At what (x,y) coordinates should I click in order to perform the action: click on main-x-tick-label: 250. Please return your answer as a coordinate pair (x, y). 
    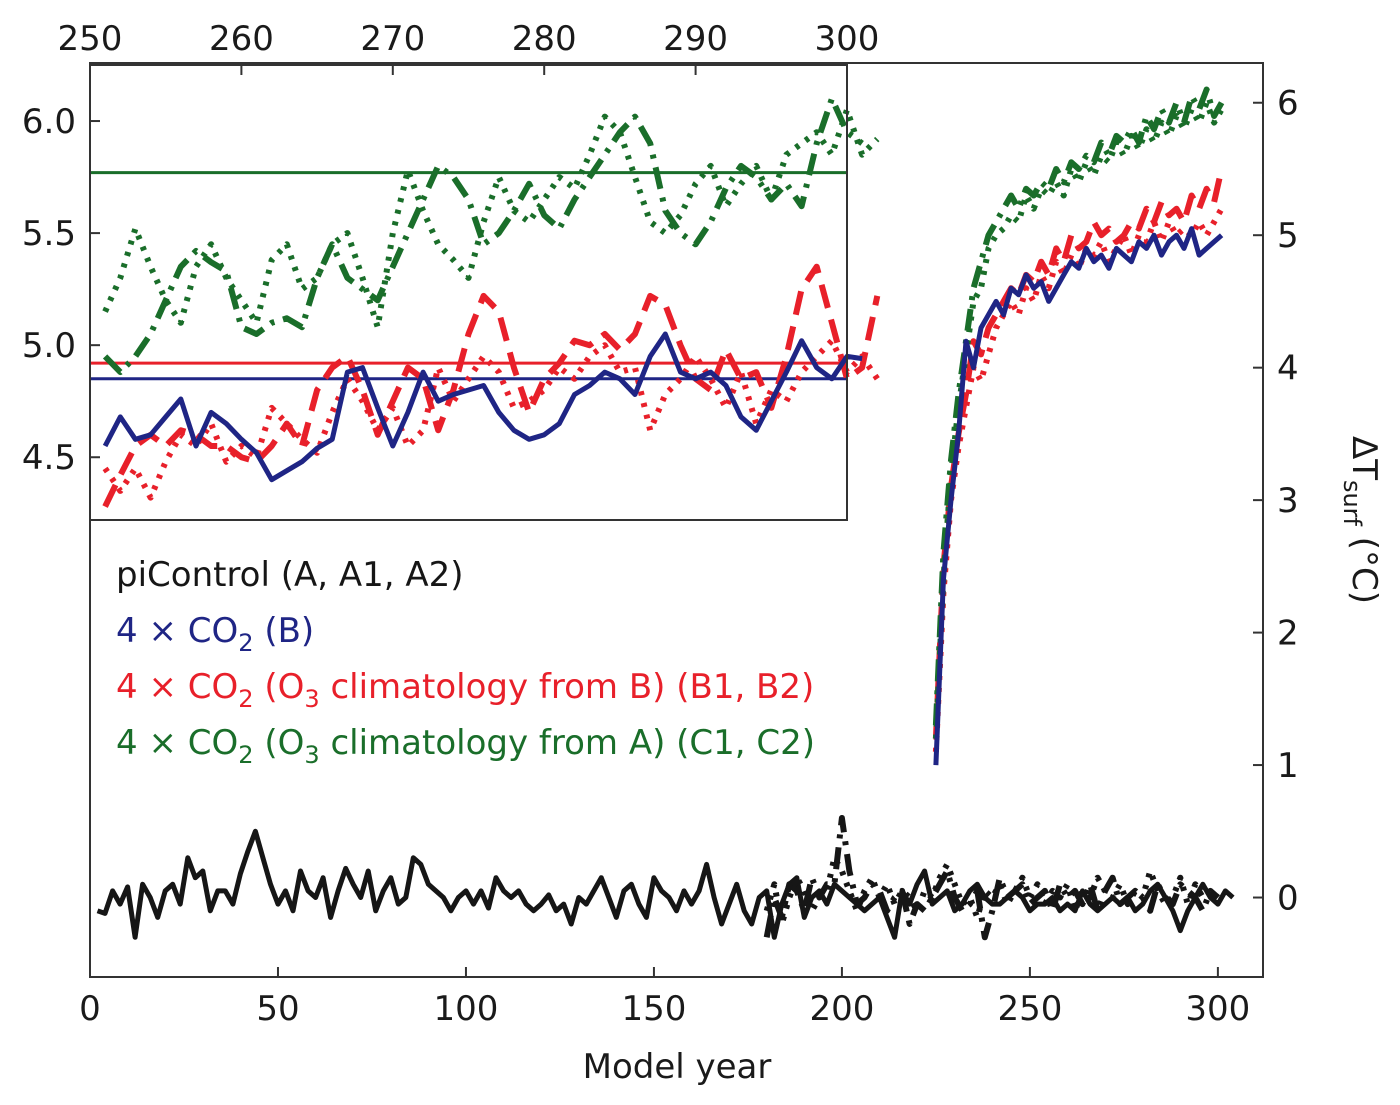
    Looking at the image, I should click on (1029, 1009).